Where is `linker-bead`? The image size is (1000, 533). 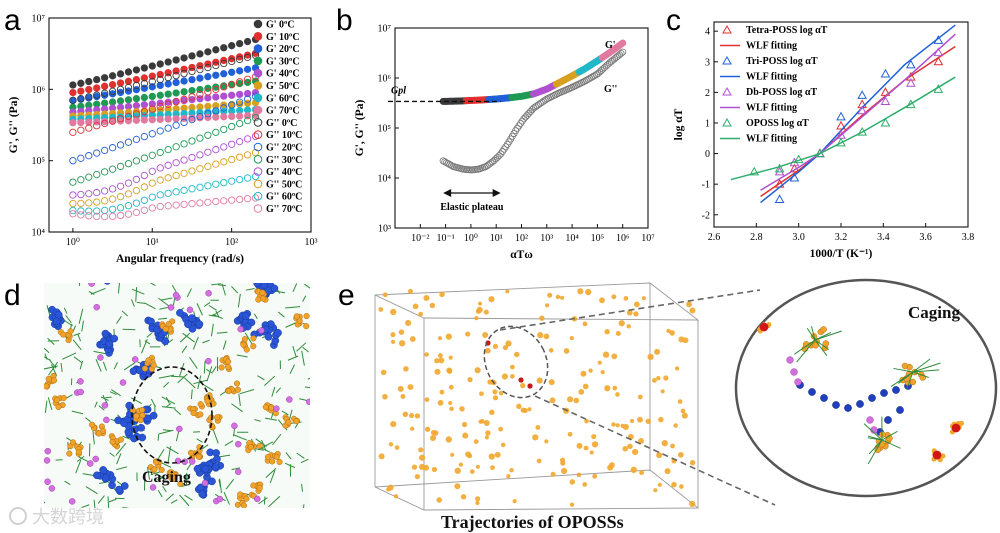
linker-bead is located at coordinates (870, 420).